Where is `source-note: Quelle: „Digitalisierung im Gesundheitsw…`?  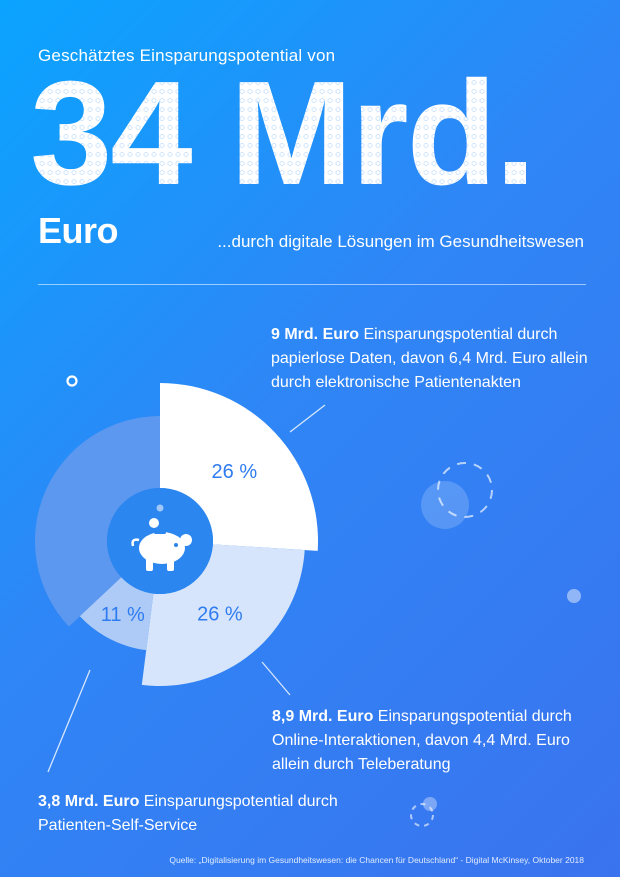 source-note: Quelle: „Digitalisierung im Gesundheitsw… is located at coordinates (376, 860).